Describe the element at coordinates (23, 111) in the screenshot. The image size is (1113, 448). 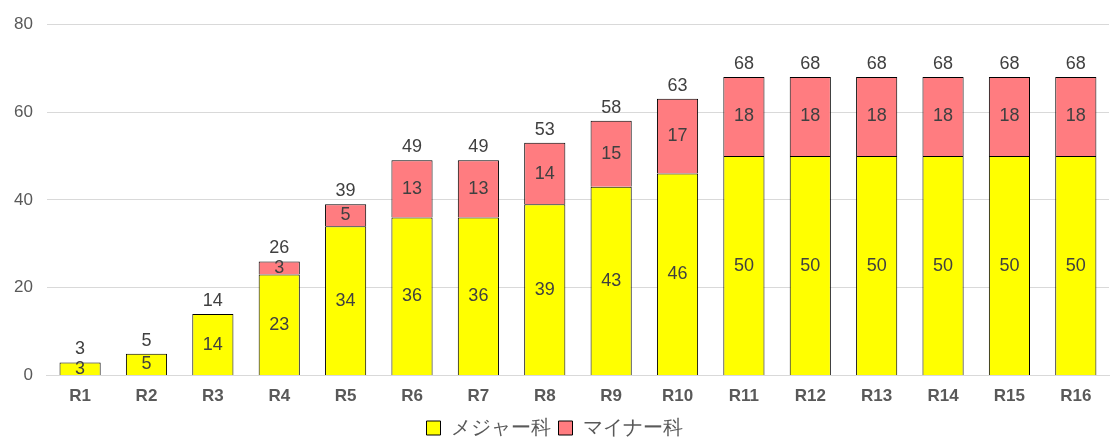
I see `y-tick-label: 60` at that location.